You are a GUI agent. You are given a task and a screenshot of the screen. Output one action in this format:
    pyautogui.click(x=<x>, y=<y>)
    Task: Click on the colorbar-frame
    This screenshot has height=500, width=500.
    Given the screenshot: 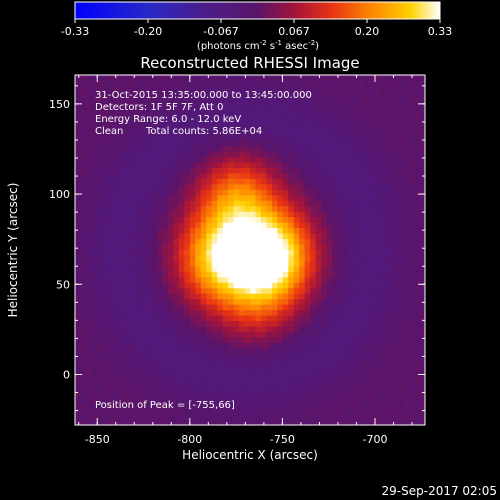 What is the action you would take?
    pyautogui.click(x=257, y=10)
    